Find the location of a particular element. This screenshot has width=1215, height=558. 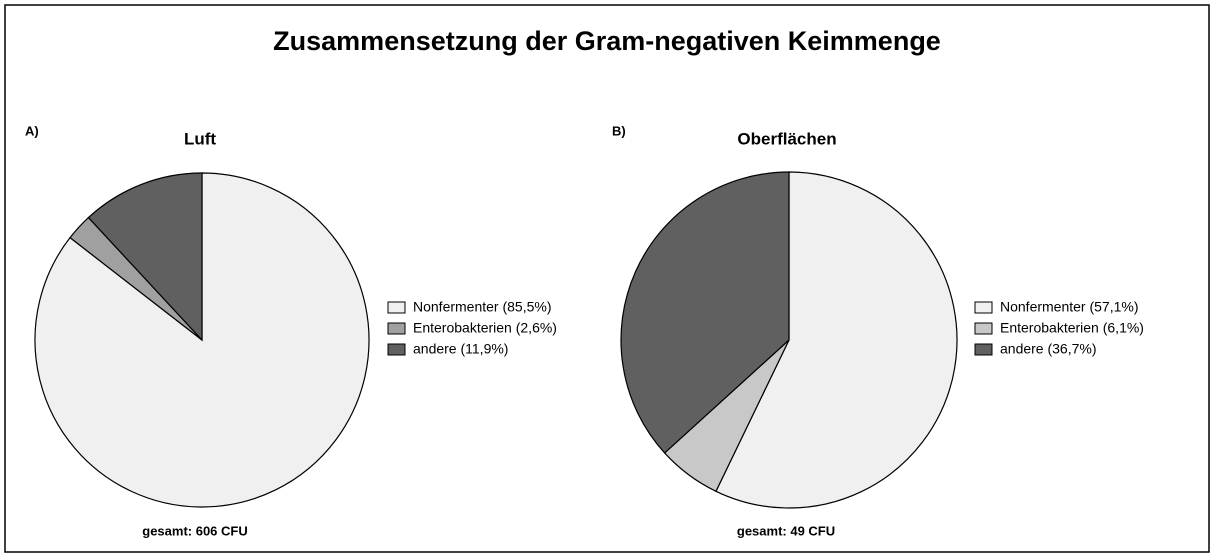

annotation: gesamt: 49 CFU is located at coordinates (786, 530).